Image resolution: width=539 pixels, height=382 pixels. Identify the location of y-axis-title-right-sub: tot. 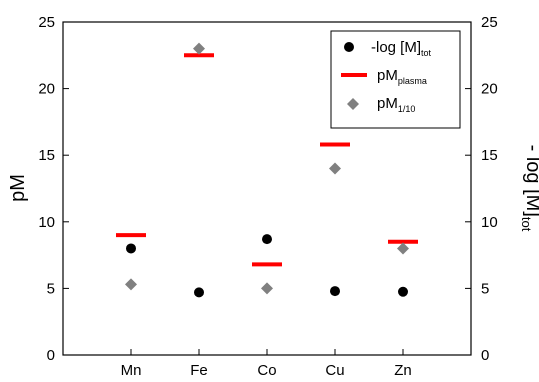
(526, 224).